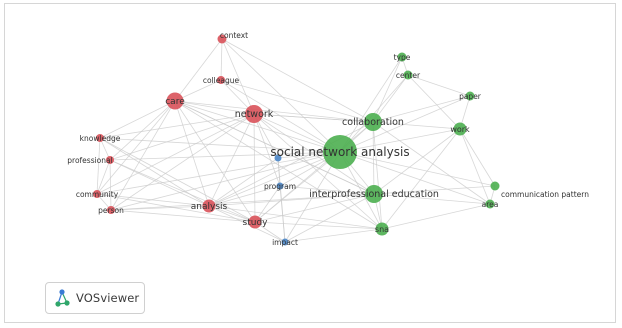 The height and width of the screenshot is (328, 622). Describe the element at coordinates (495, 186) in the screenshot. I see `node-communication-pattern` at that location.